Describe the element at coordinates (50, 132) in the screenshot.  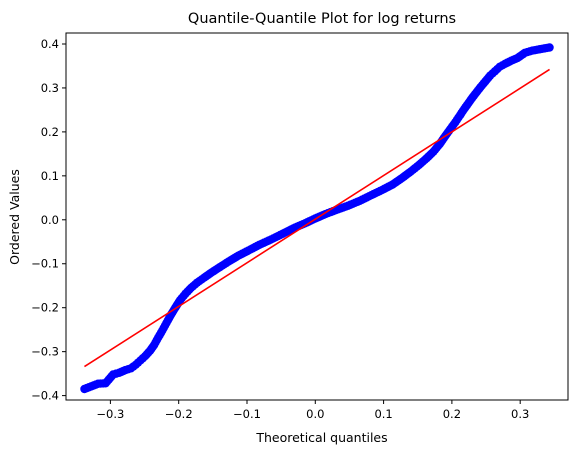
I see `y-tick-label: 0.2` at that location.